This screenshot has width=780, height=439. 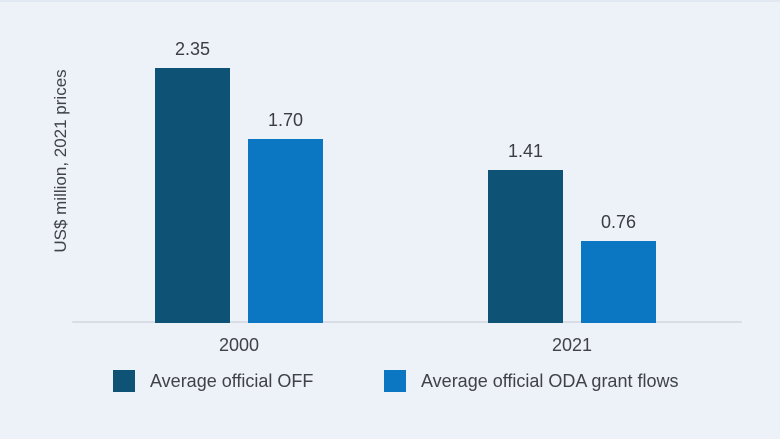 What do you see at coordinates (407, 322) in the screenshot?
I see `x-axis-line` at bounding box center [407, 322].